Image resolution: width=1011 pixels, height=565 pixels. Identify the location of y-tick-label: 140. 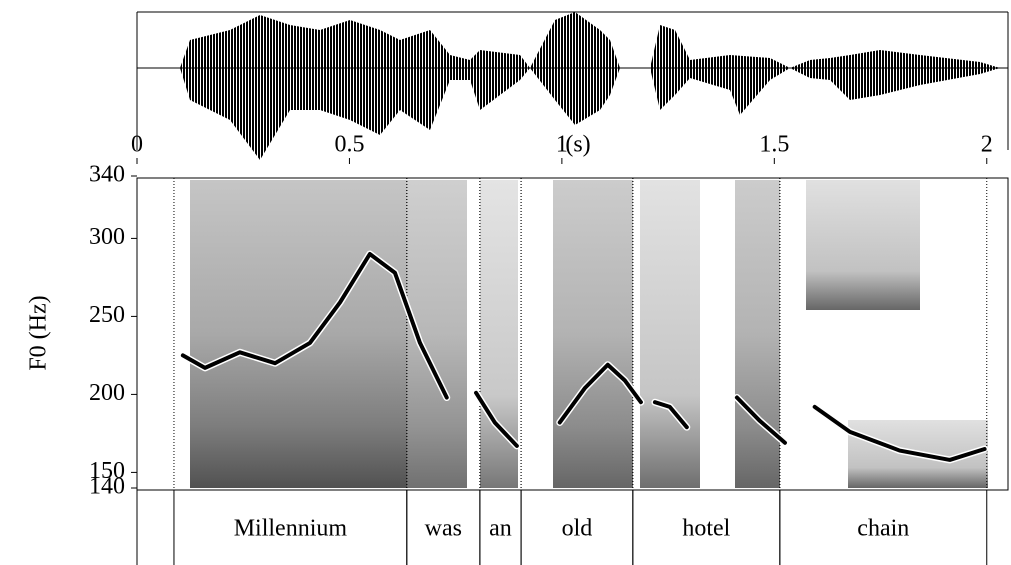
(107, 487).